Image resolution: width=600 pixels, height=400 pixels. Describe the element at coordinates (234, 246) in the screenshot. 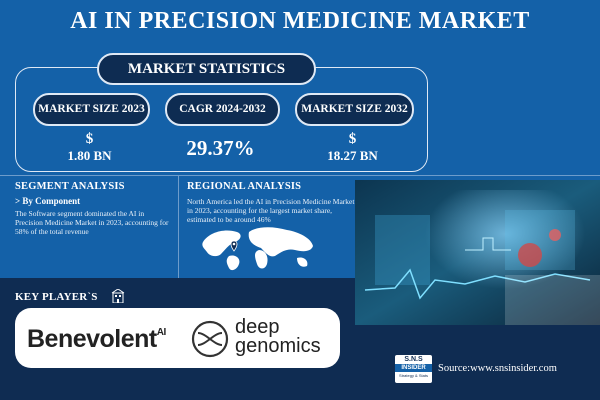

I see `location-pin-icon` at that location.